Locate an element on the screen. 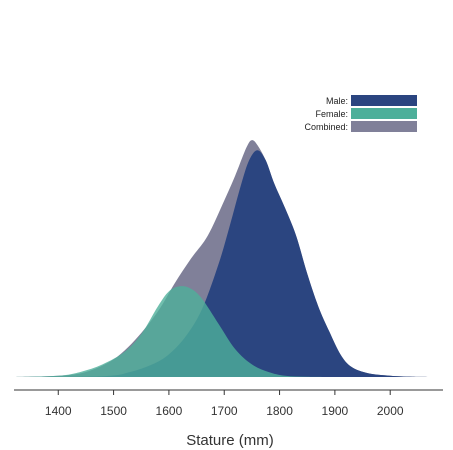 This screenshot has height=450, width=453. legend-label: Male: is located at coordinates (337, 101).